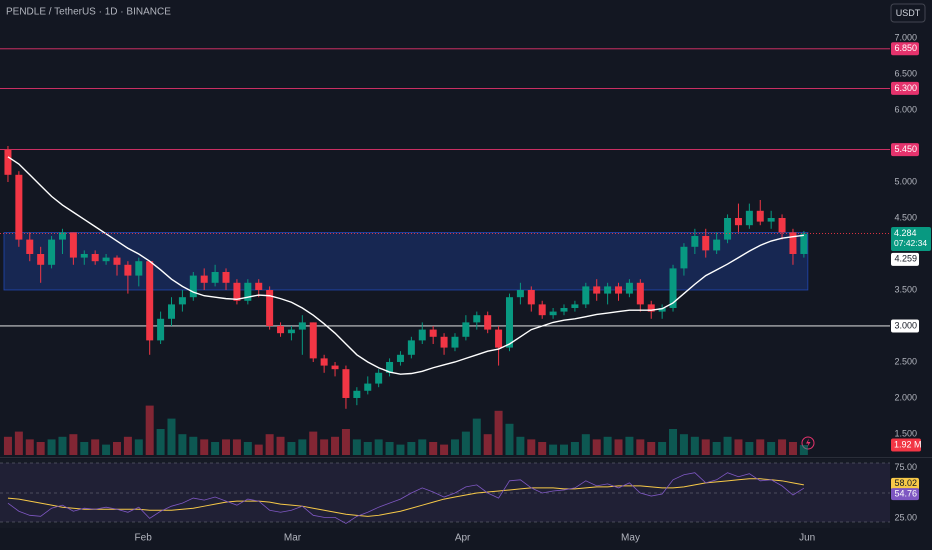 The height and width of the screenshot is (550, 932). What do you see at coordinates (905, 109) in the screenshot?
I see `y-tick-label: 6.000` at bounding box center [905, 109].